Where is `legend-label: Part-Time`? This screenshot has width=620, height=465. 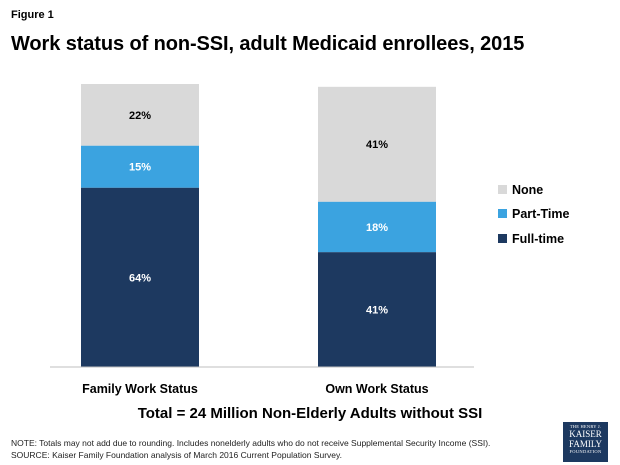
legend-label: Part-Time is located at coordinates (540, 214).